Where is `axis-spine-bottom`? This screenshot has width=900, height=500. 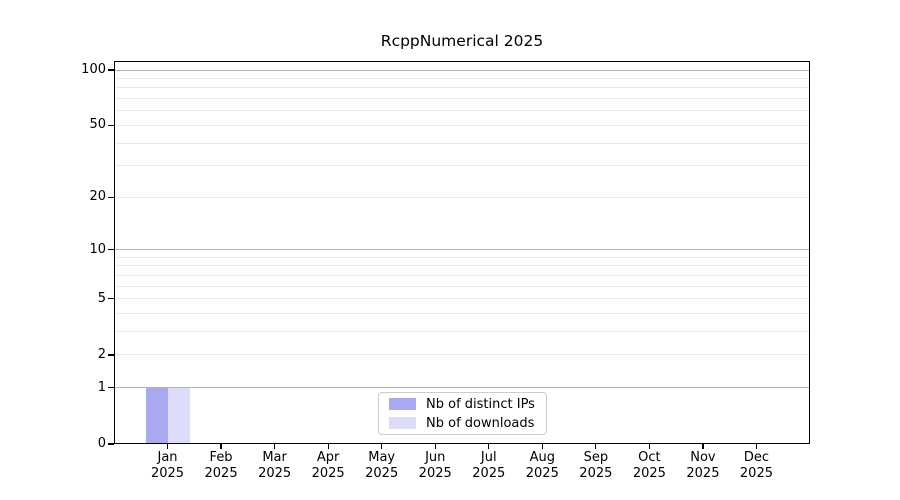 axis-spine-bottom is located at coordinates (462, 443).